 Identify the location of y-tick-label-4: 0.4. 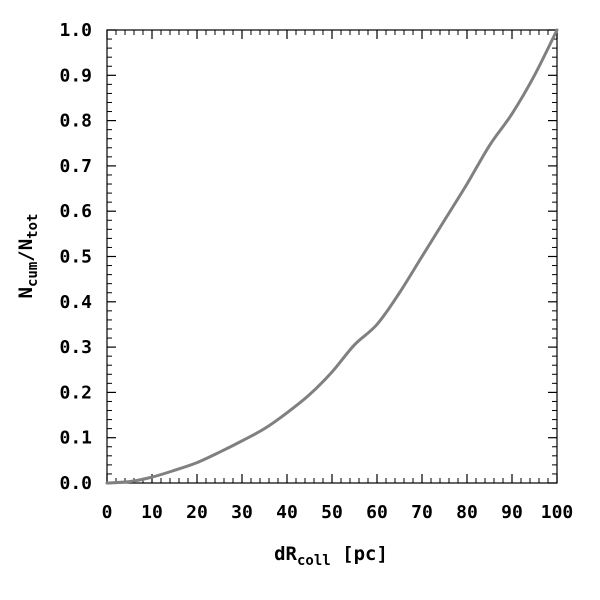
(75, 302).